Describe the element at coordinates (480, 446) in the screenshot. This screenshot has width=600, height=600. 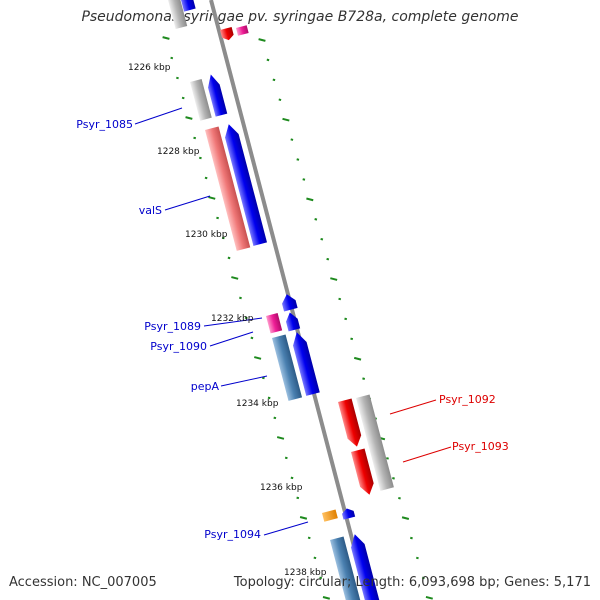
I see `gene-label-psyr-1093: Psyr_1093` at that location.